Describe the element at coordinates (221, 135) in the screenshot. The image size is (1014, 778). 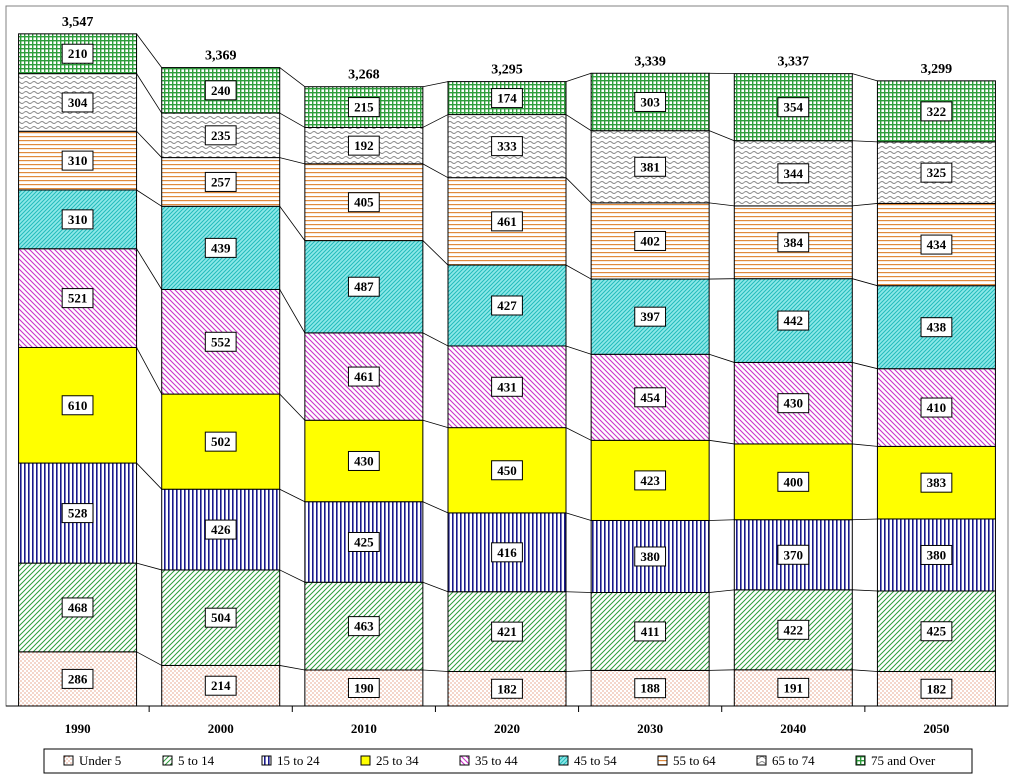
I see `value-label-65-to-74-2000: 235` at that location.